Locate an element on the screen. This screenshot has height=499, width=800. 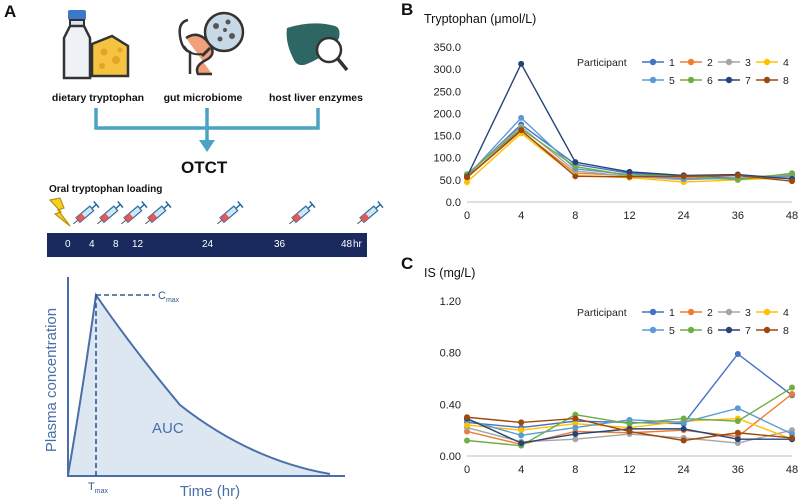
svg-text: 2 is located at coordinates (710, 63).